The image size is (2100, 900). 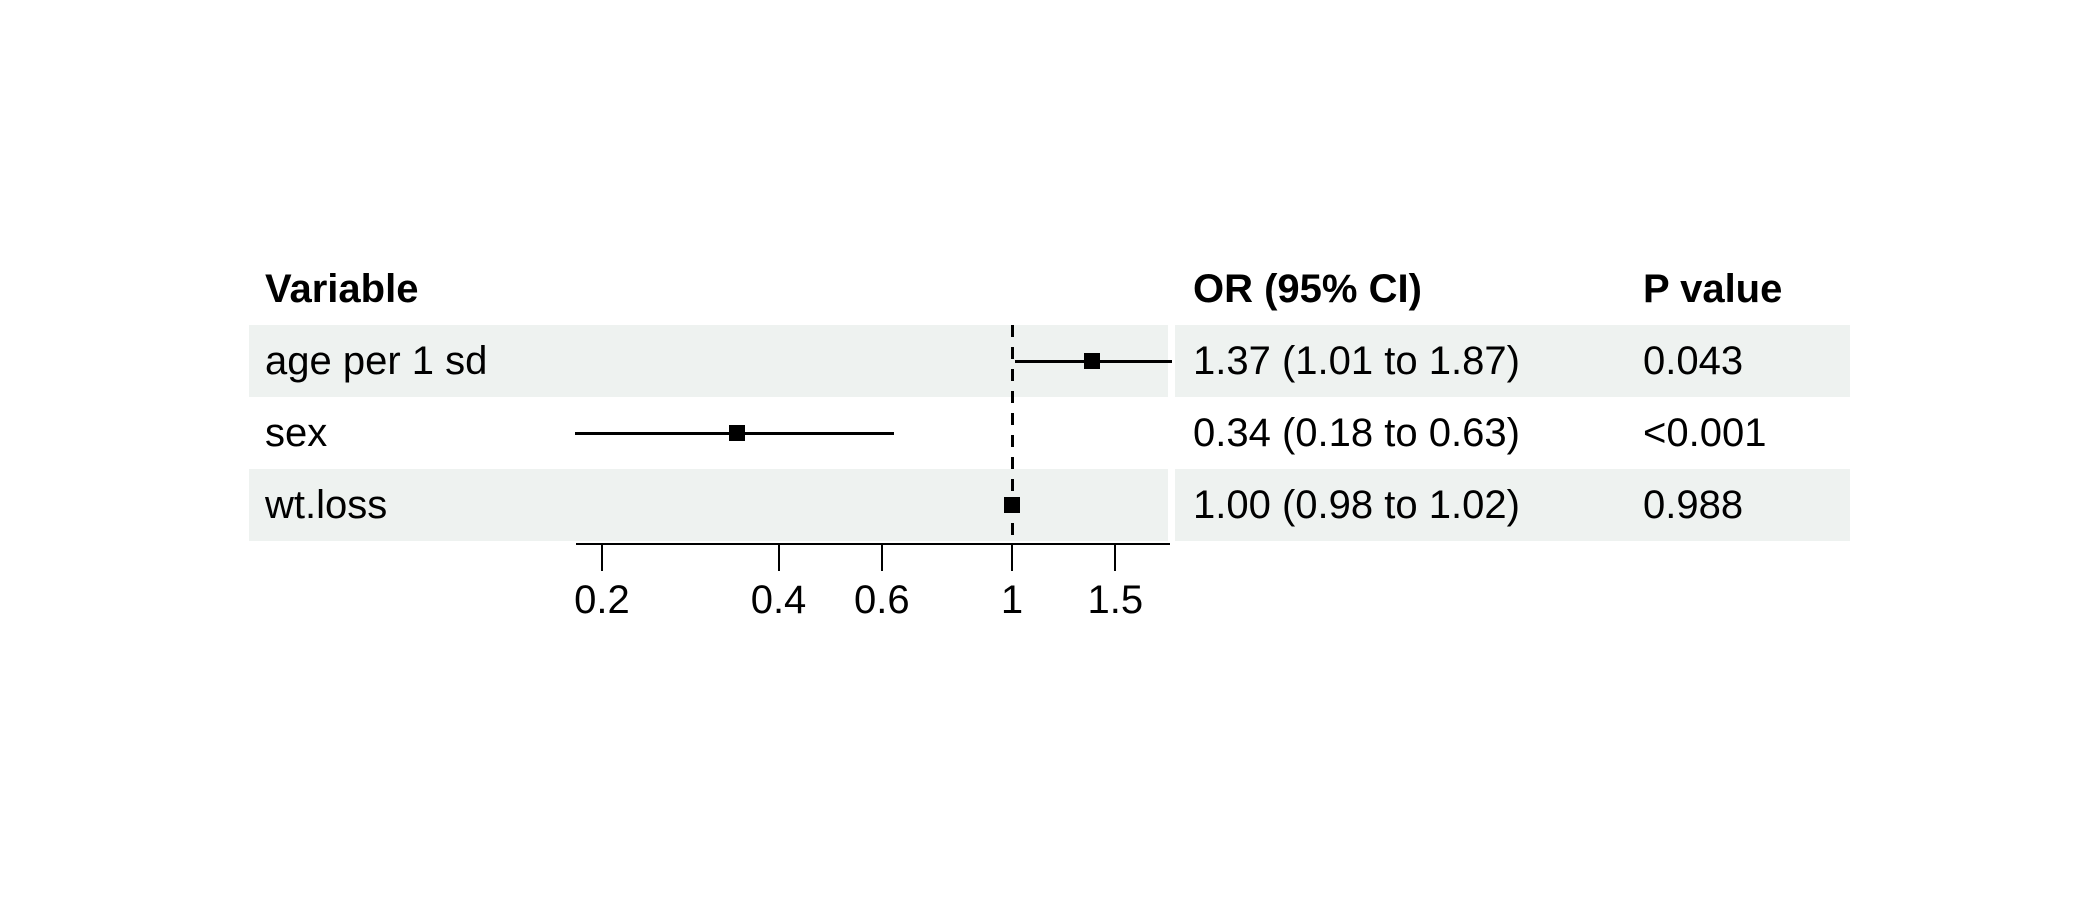 I want to click on x-axis-tick-label: 1, so click(x=1012, y=600).